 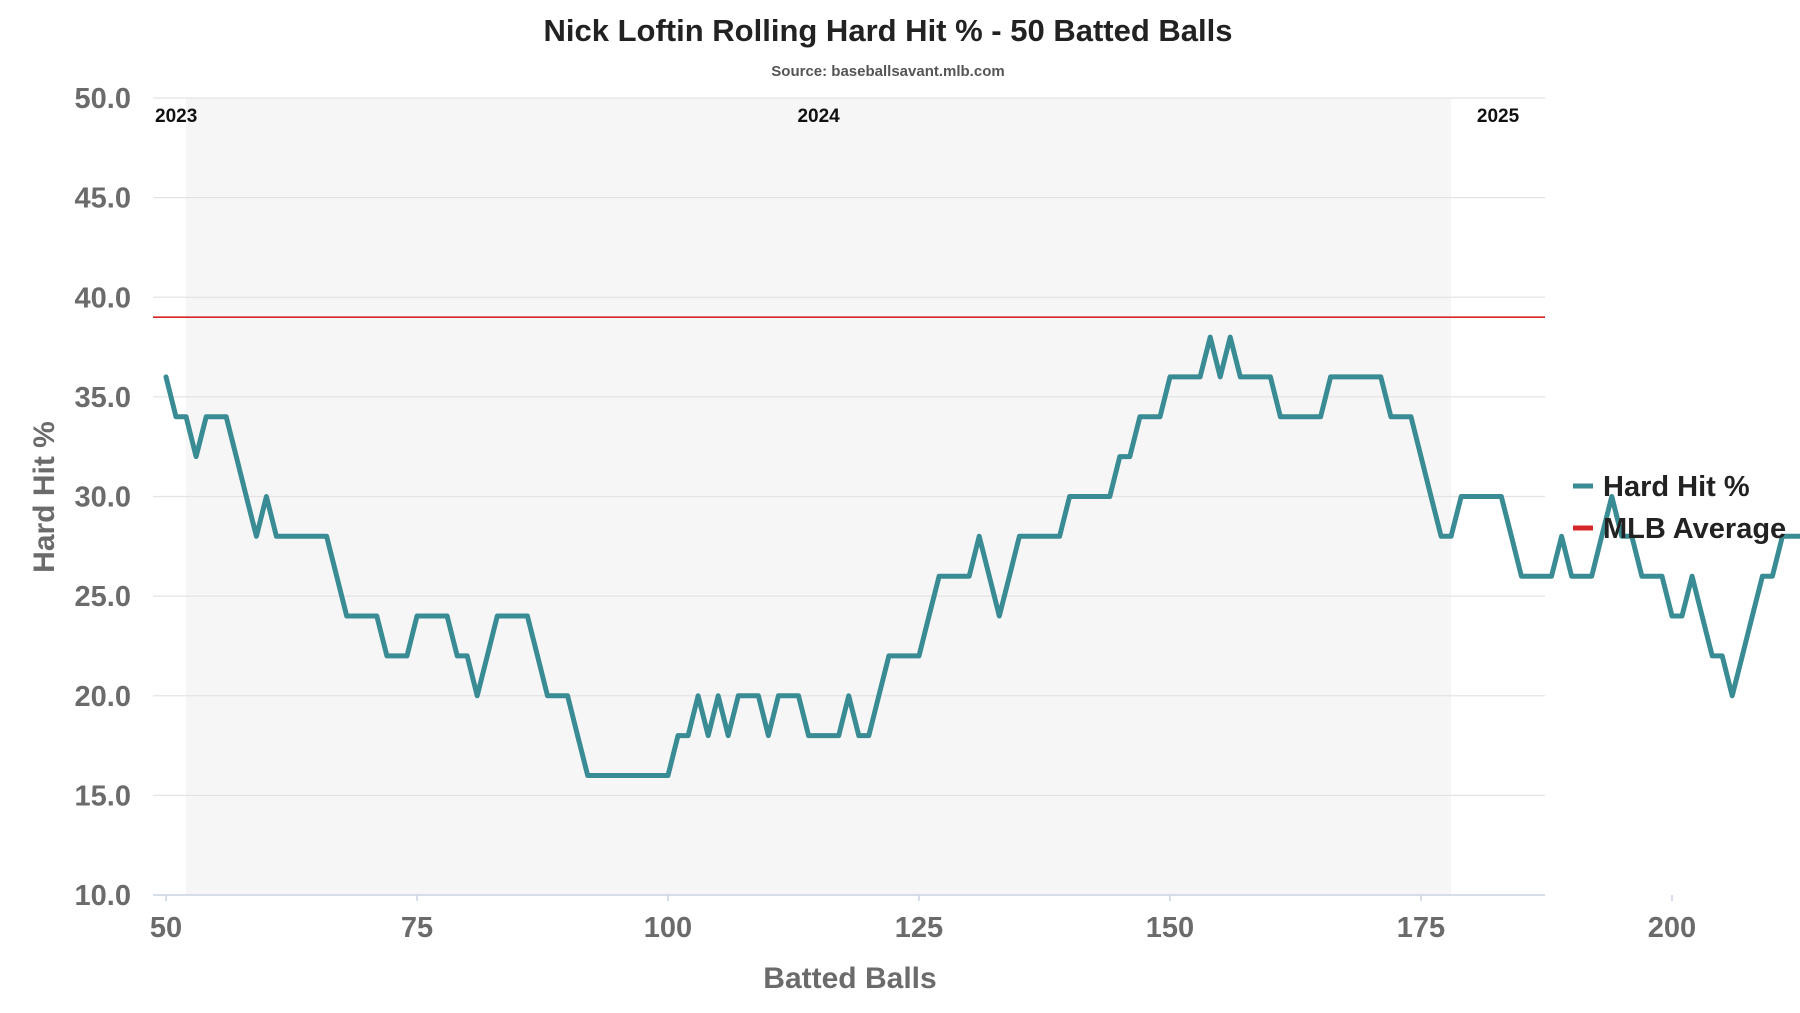 I want to click on season-labels: 2023 2024 2025, so click(x=837, y=116).